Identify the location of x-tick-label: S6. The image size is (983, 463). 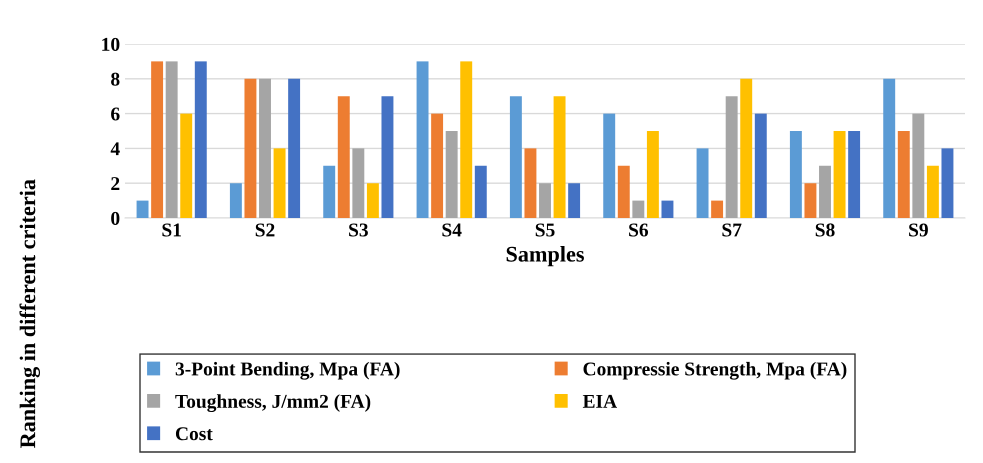
(638, 230).